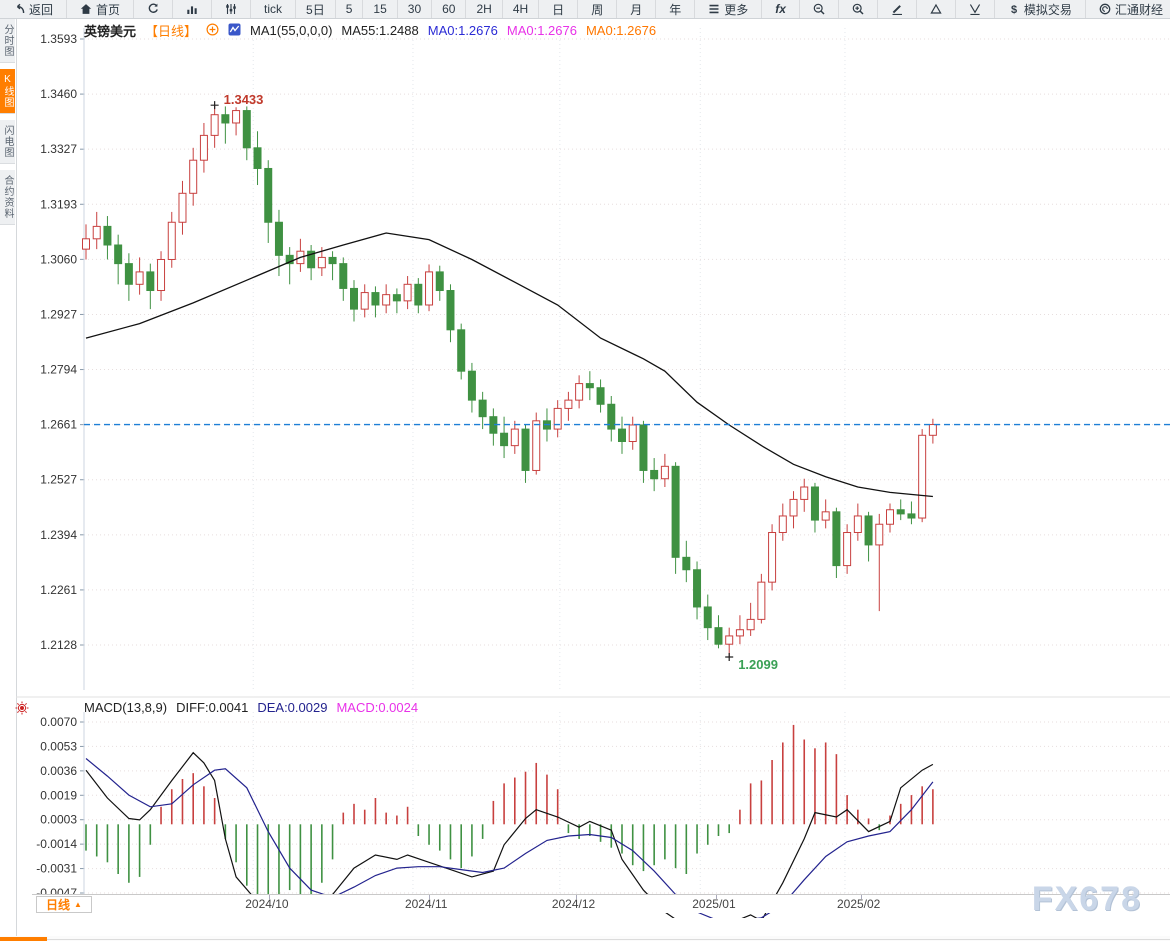  Describe the element at coordinates (78, 904) in the screenshot. I see `chevron-up-icon: ▲` at that location.